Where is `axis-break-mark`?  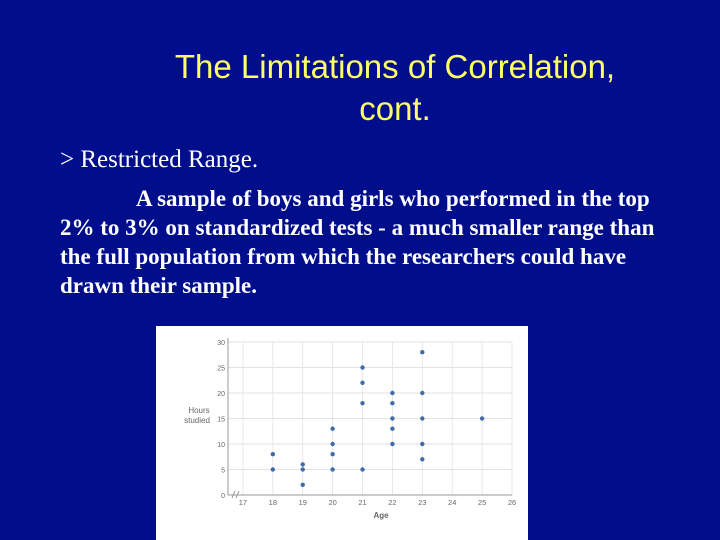 axis-break-mark is located at coordinates (235, 494).